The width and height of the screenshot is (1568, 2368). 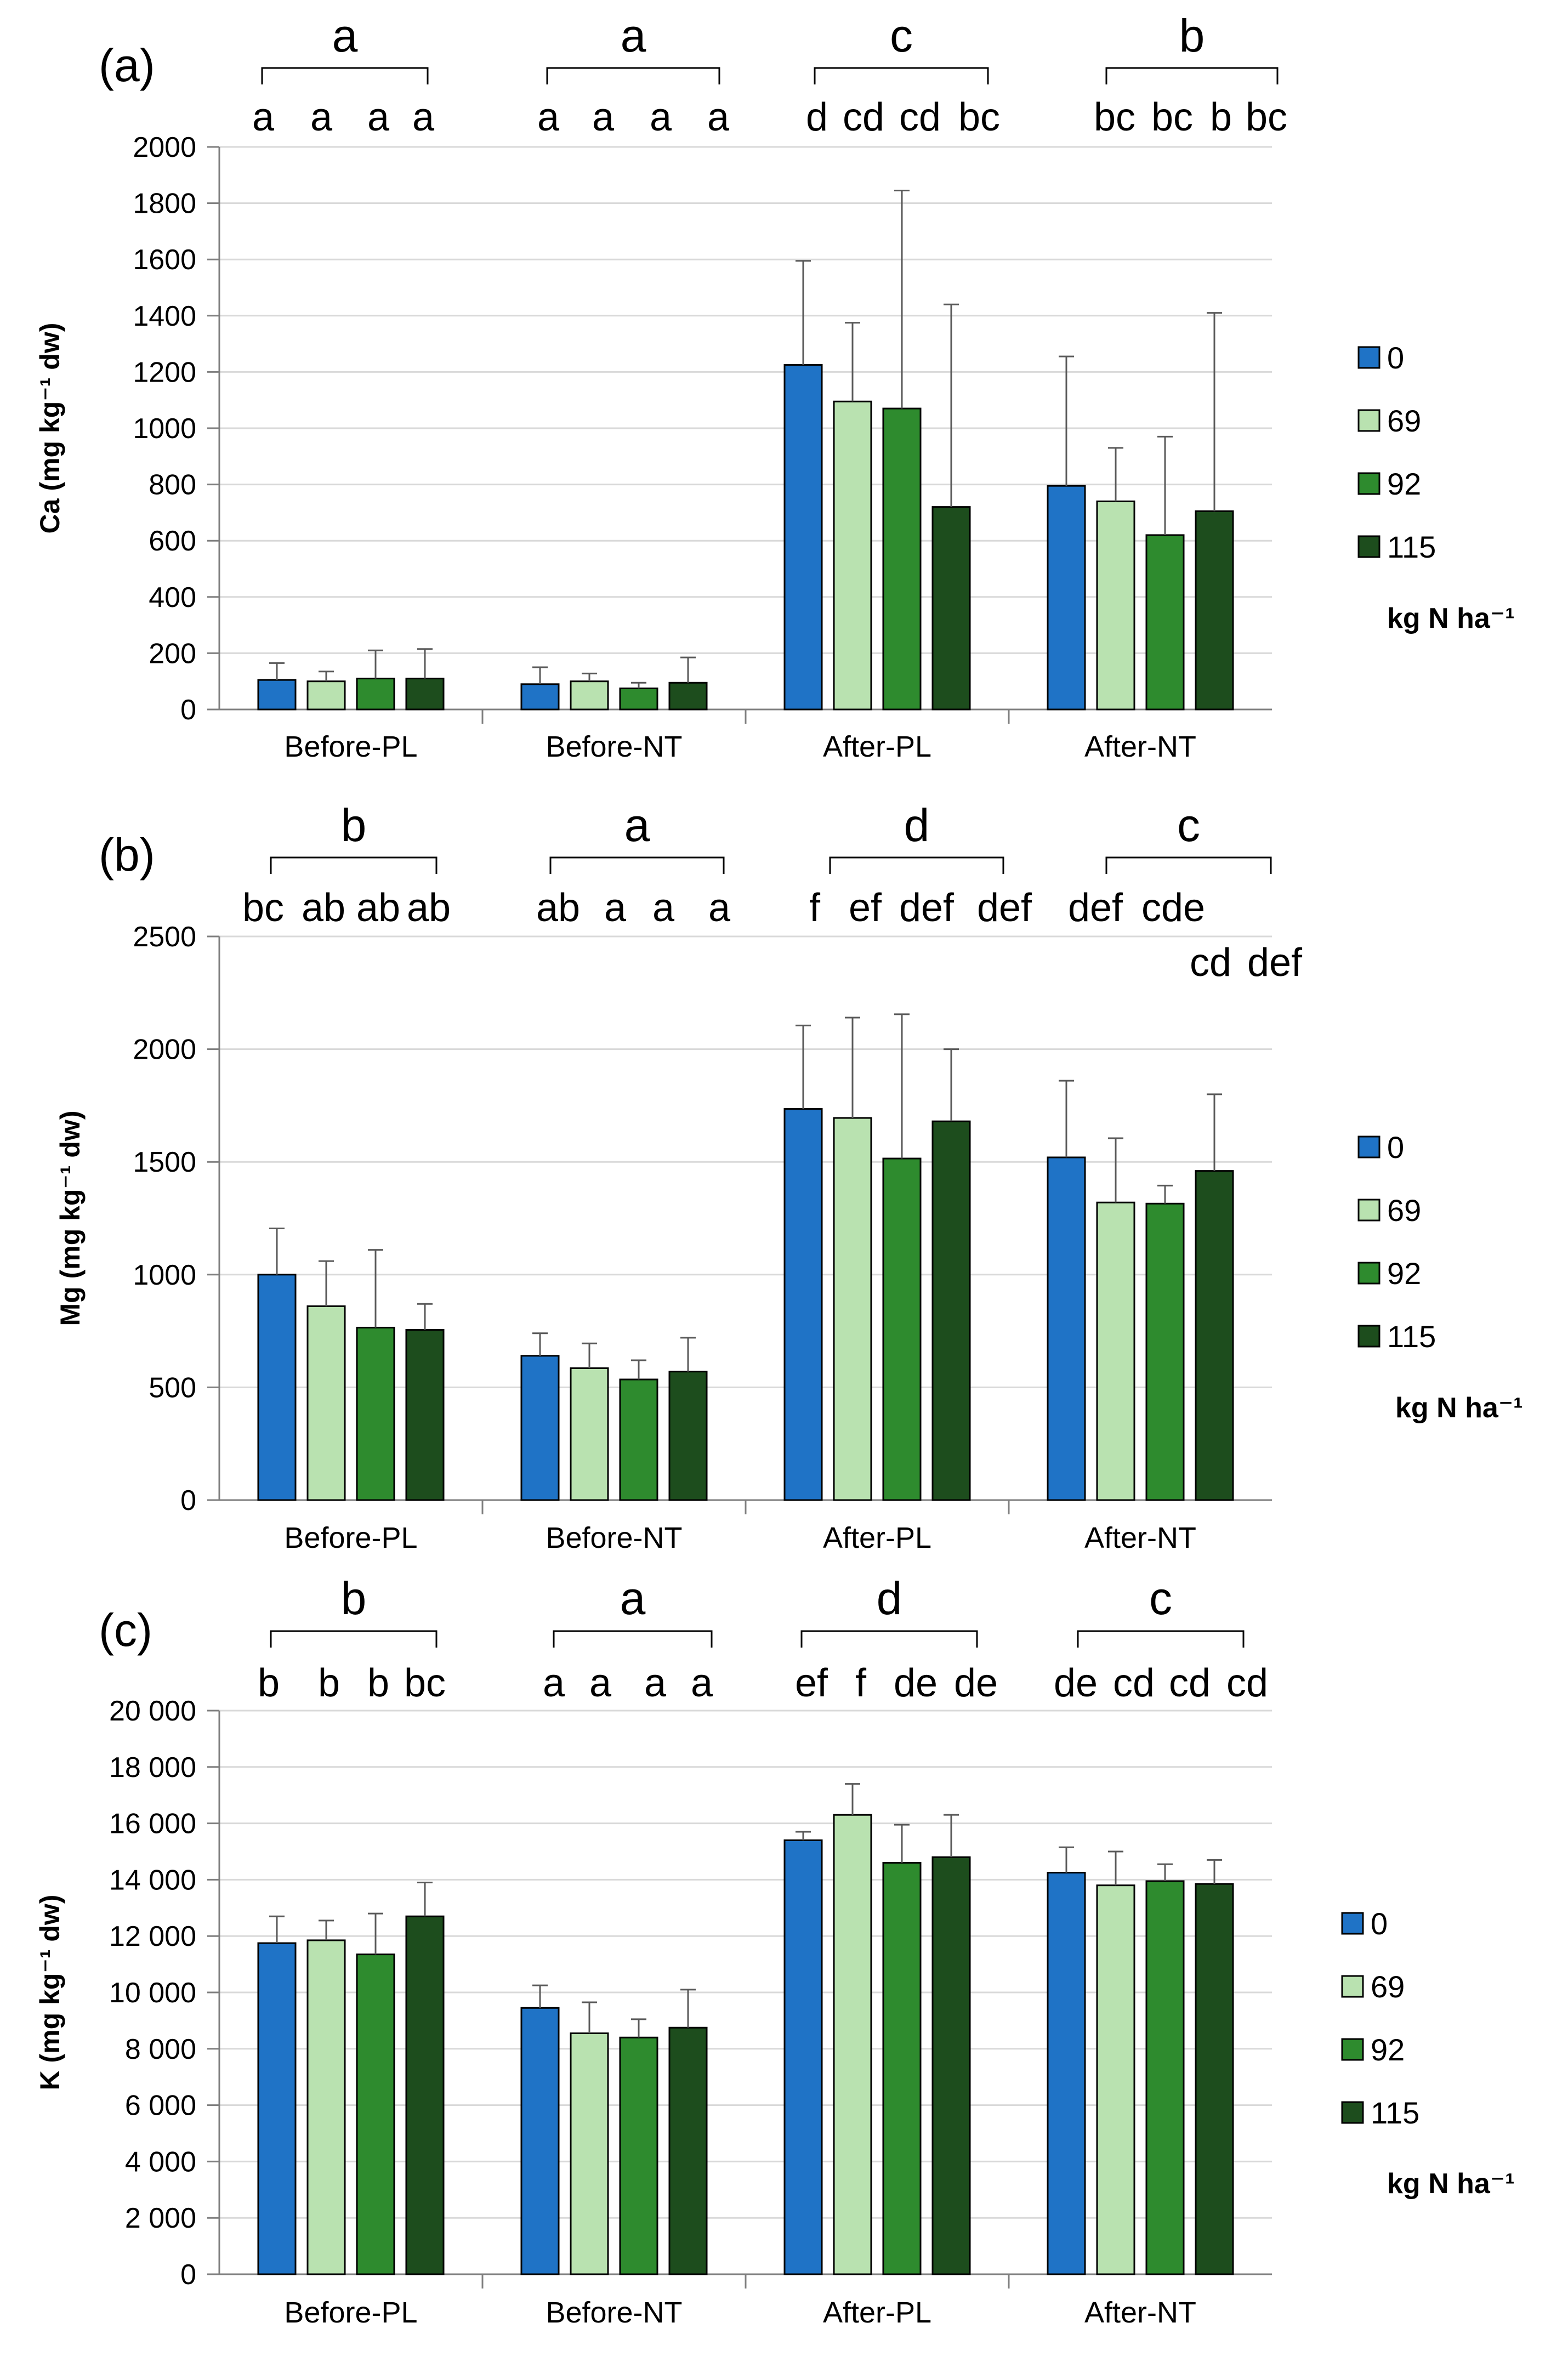 What do you see at coordinates (160, 2106) in the screenshot?
I see `y-tick-label: 6 000` at bounding box center [160, 2106].